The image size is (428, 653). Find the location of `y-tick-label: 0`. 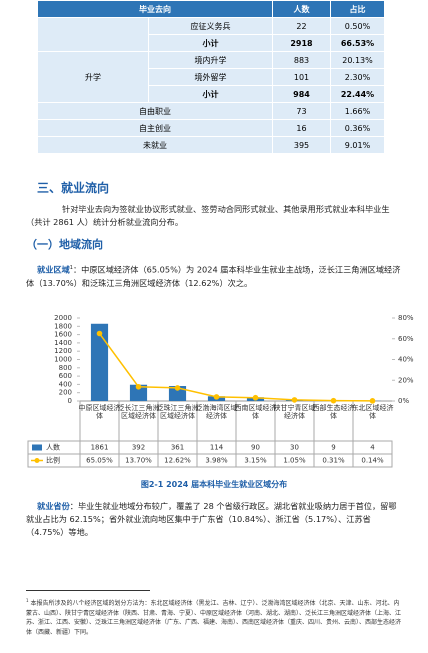

y-tick-label: 0 is located at coordinates (70, 401).